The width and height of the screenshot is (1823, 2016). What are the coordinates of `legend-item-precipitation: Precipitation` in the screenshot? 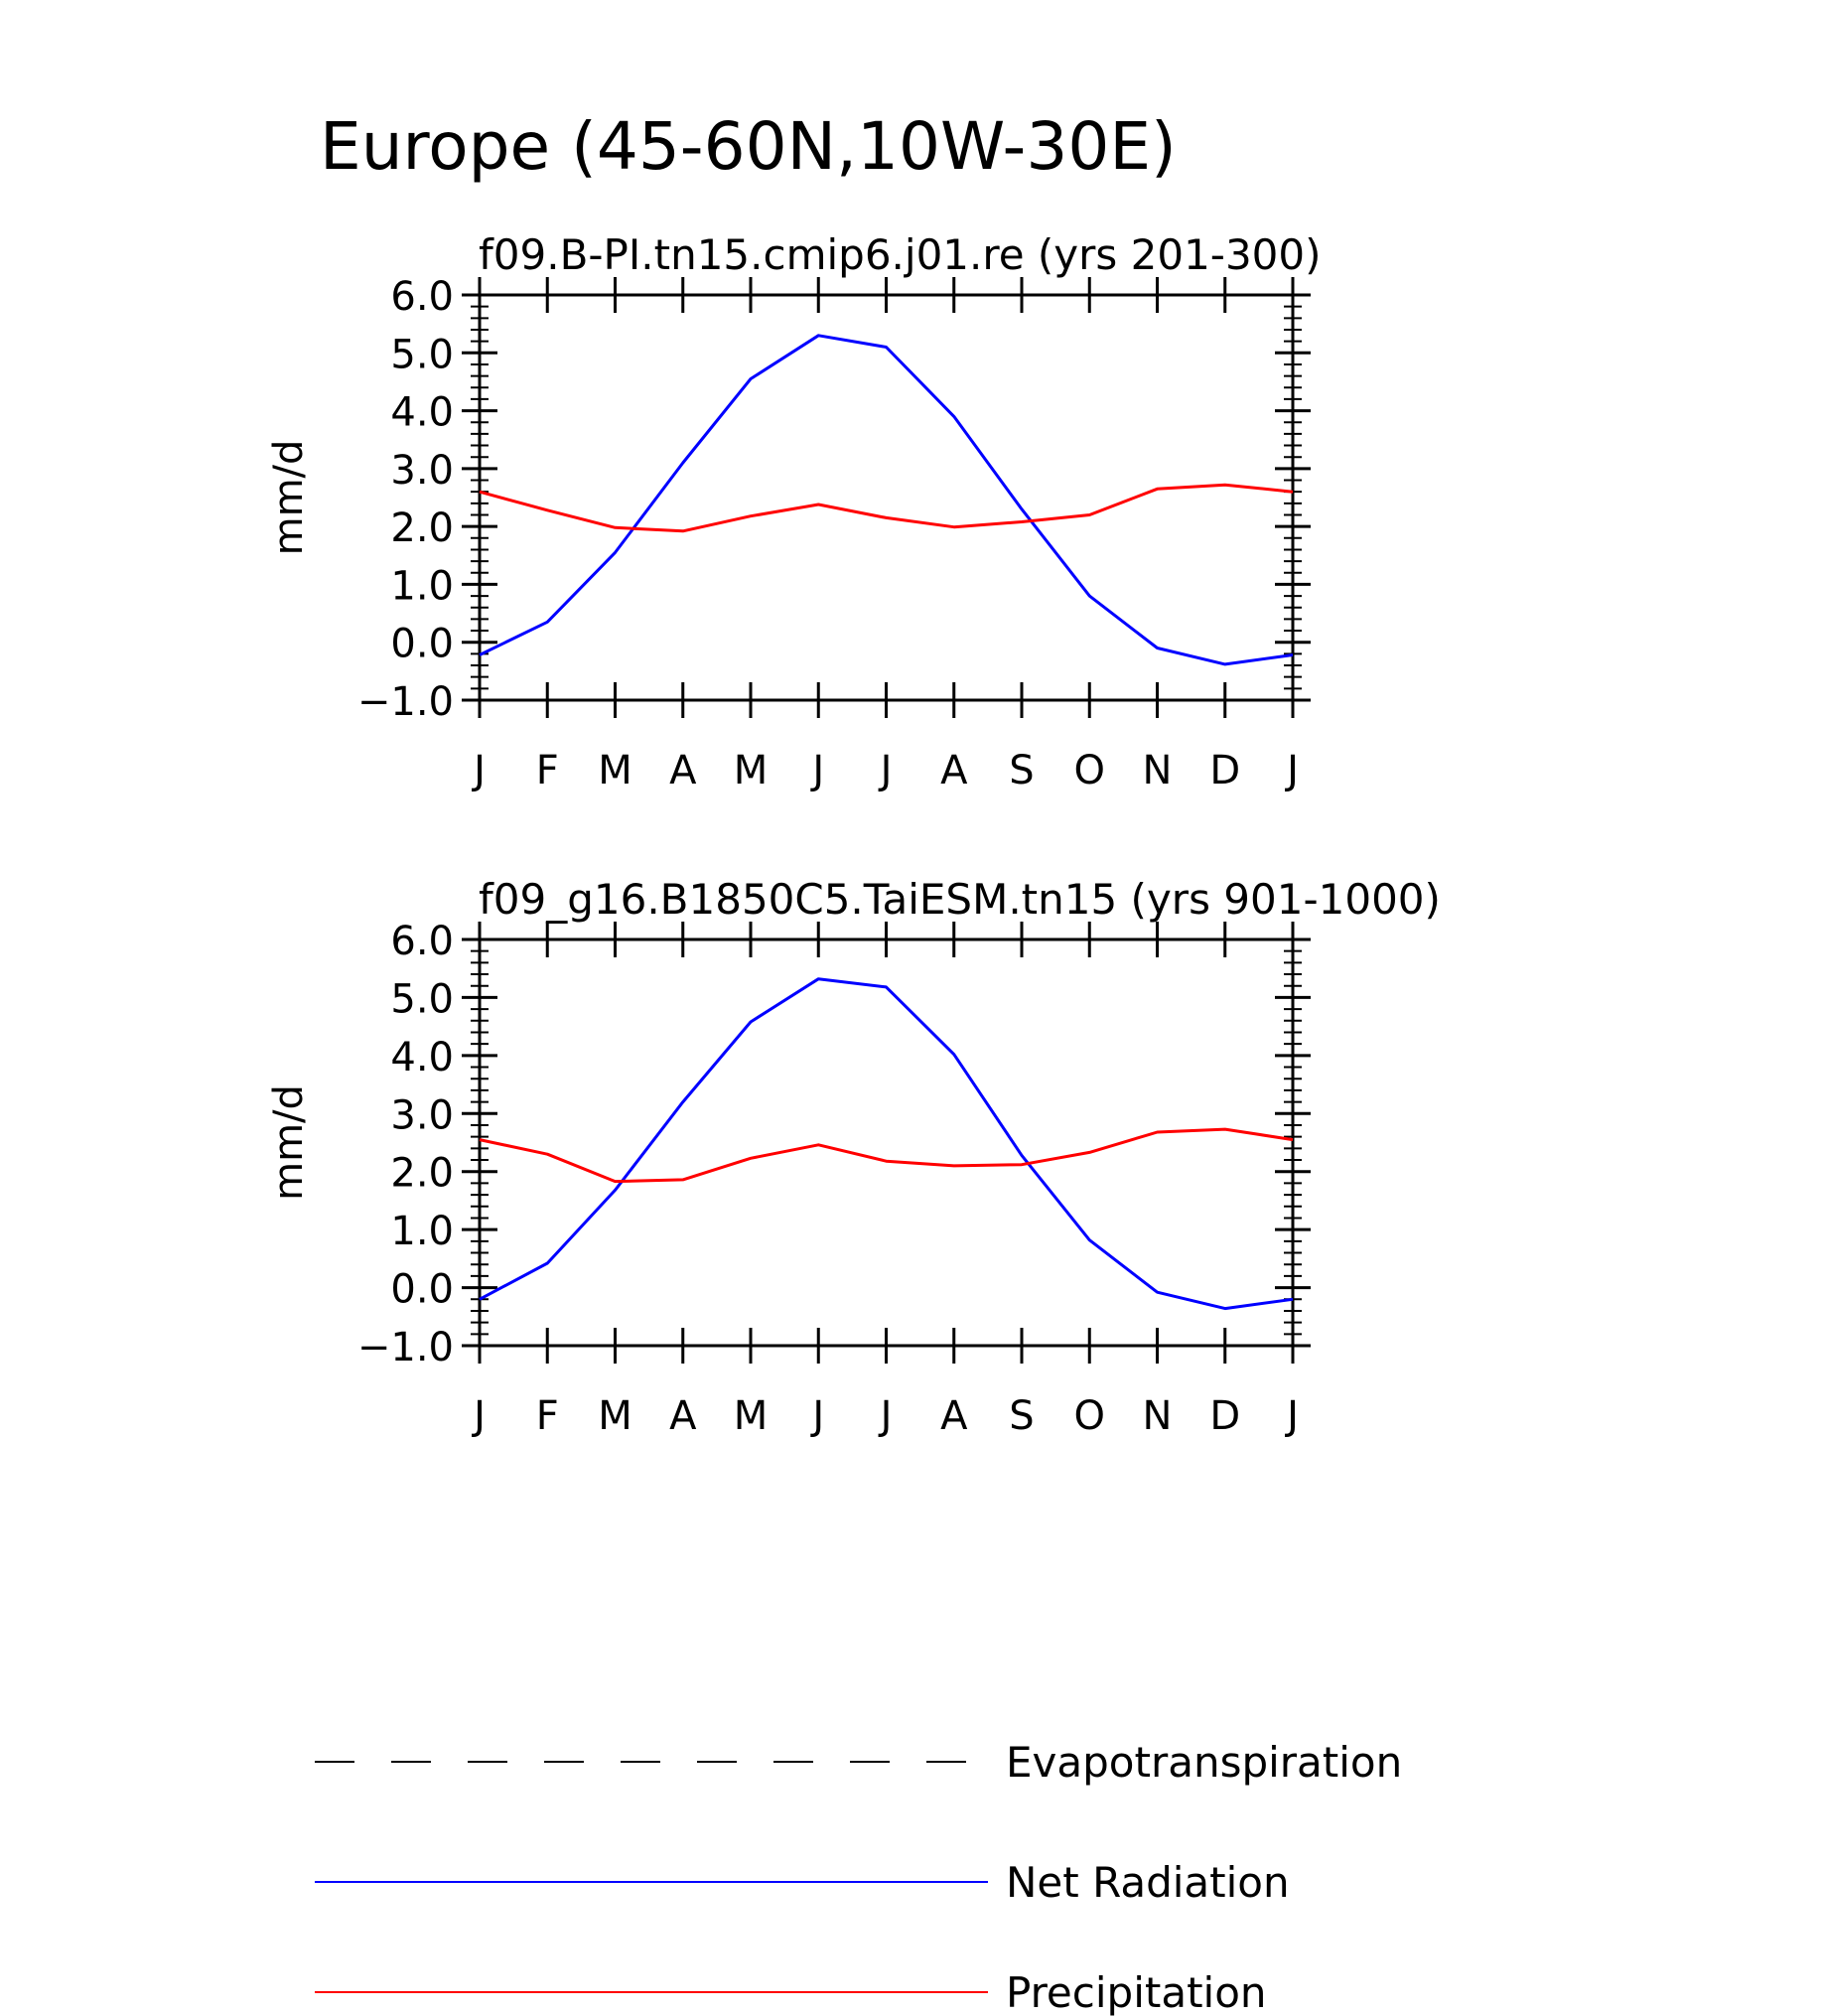 It's located at (791, 1992).